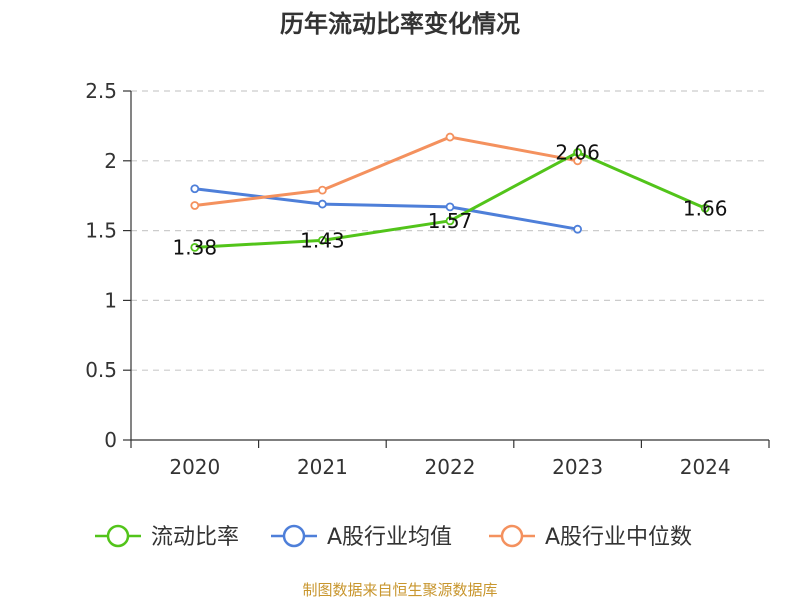 This screenshot has height=600, width=800. I want to click on legend-item-2: A股行业中位数, so click(590, 537).